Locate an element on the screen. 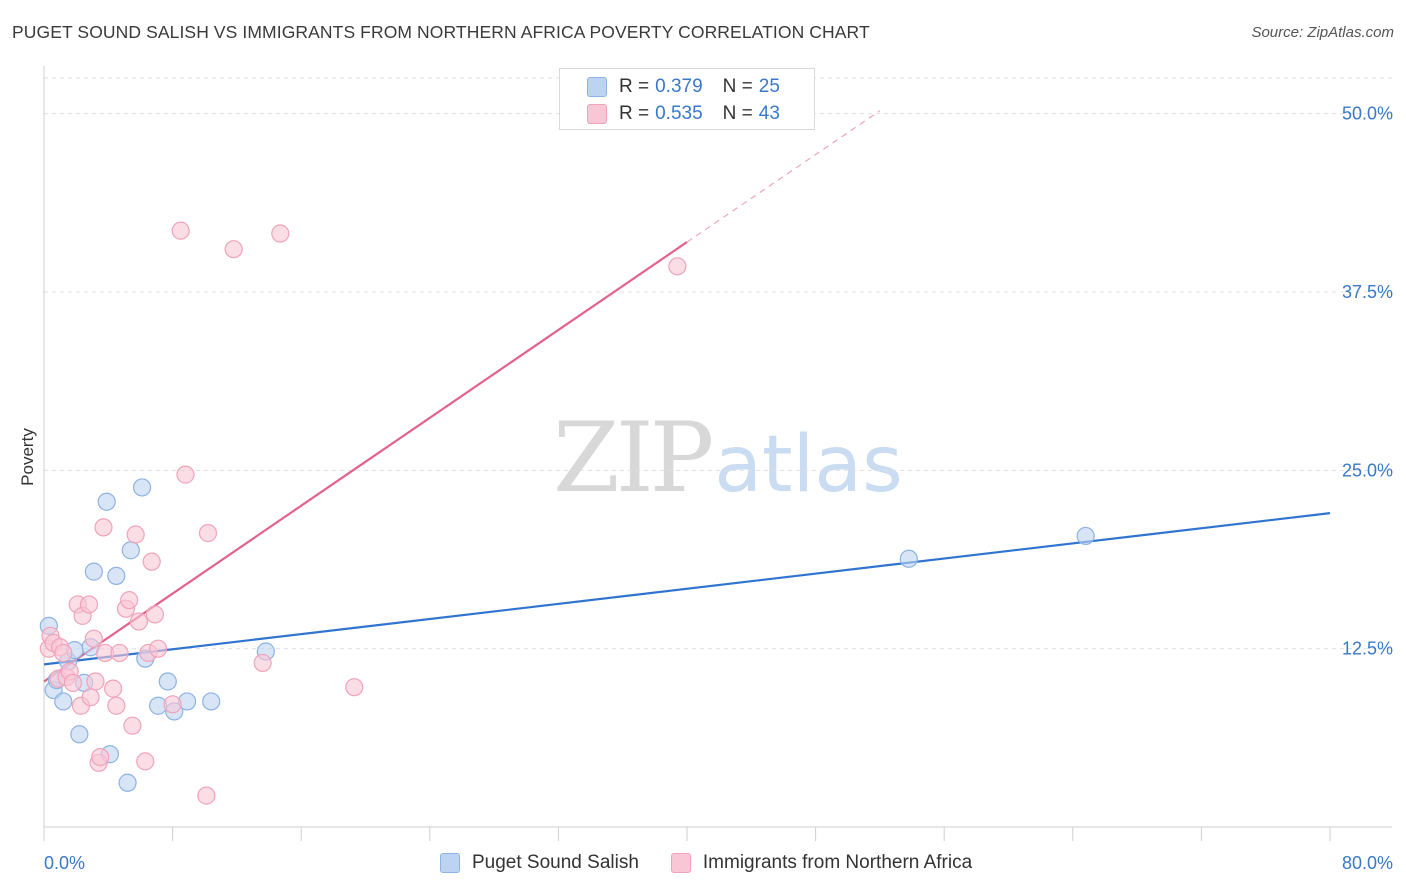 This screenshot has width=1406, height=892. series-legend-salish: Puget Sound Salish is located at coordinates (539, 863).